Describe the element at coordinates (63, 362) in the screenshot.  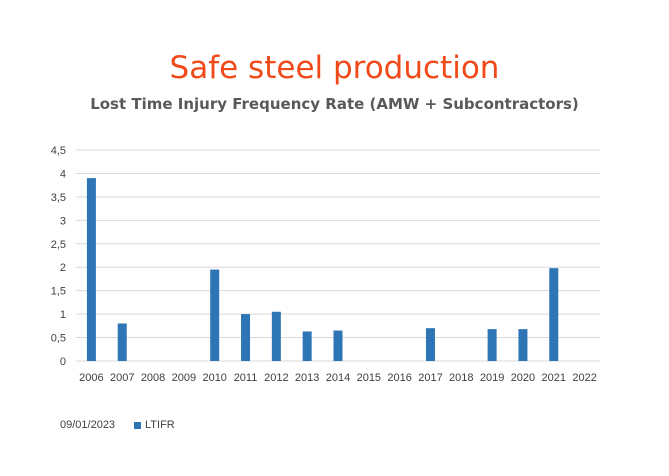
I see `y-tick-label: 0` at that location.